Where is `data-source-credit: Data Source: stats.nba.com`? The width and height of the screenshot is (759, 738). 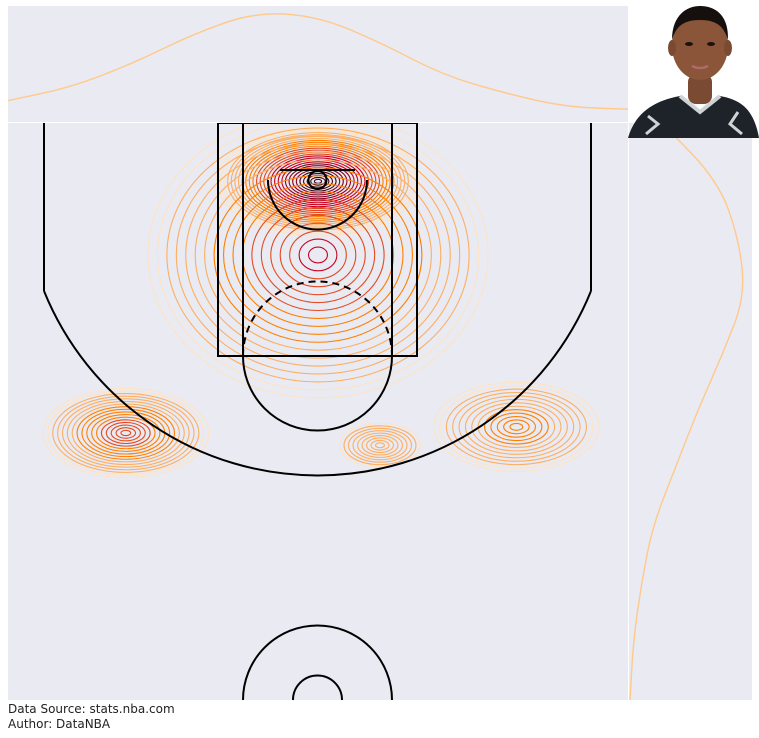 data-source-credit: Data Source: stats.nba.com is located at coordinates (91, 709).